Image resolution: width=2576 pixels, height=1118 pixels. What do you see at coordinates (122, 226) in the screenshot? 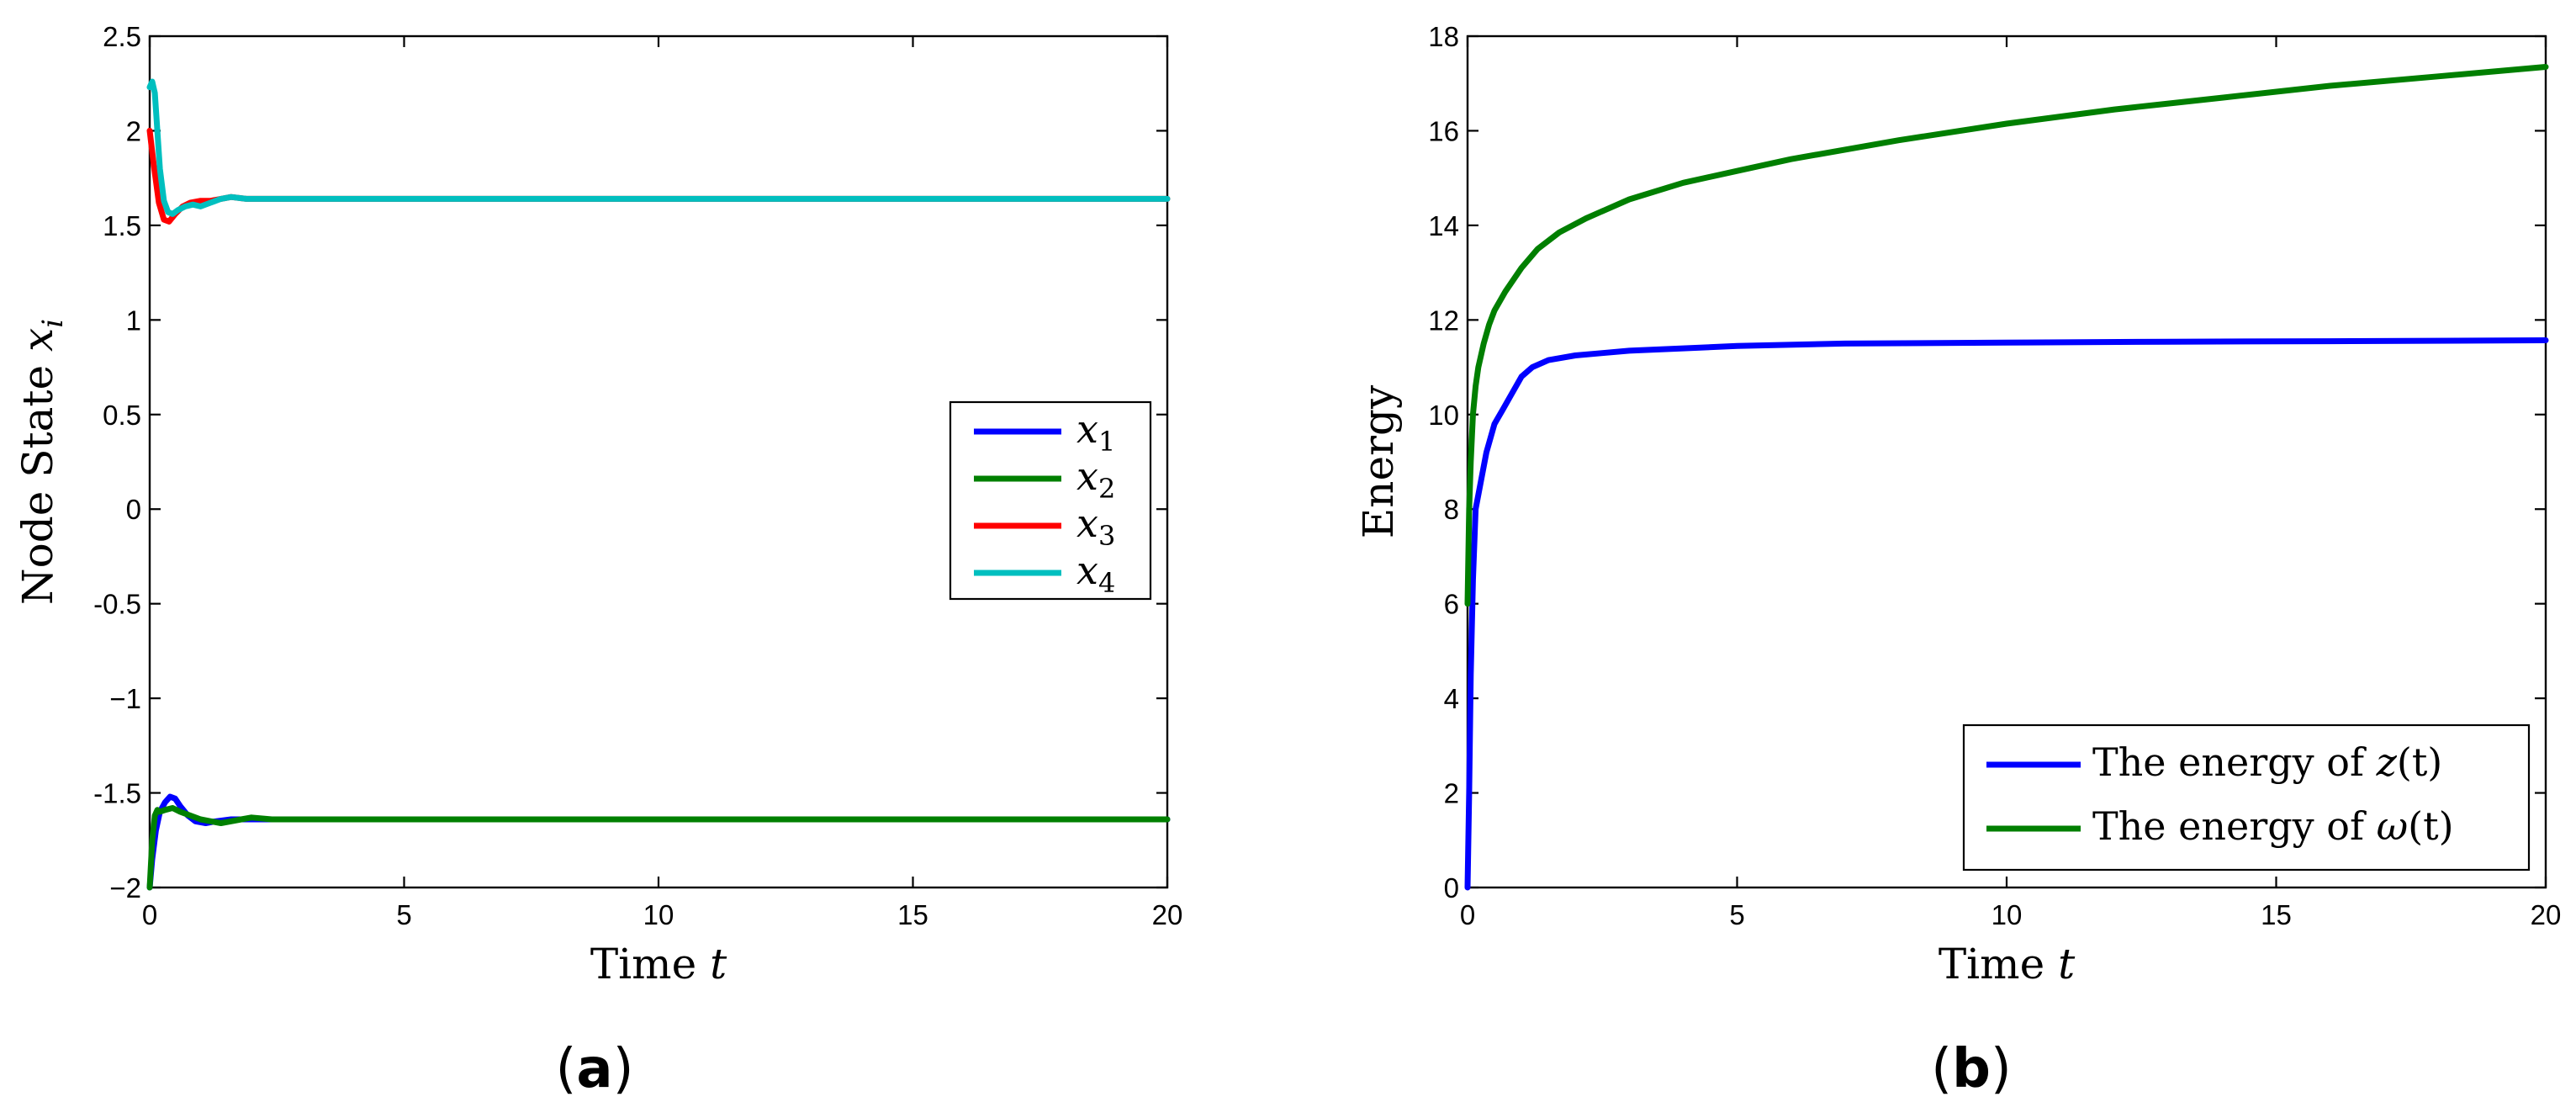
I see `y-tick-label: 1.5` at bounding box center [122, 226].